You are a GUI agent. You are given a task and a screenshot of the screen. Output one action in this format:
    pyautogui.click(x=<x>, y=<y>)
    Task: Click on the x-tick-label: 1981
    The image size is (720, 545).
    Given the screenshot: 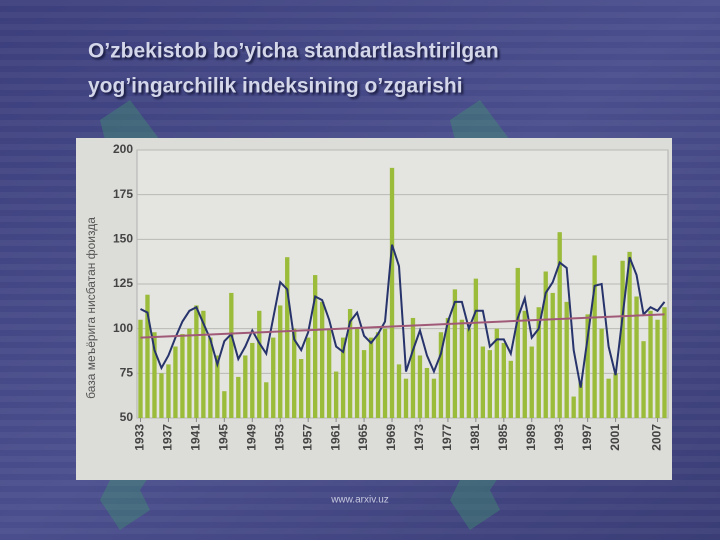 What is the action you would take?
    pyautogui.click(x=475, y=437)
    